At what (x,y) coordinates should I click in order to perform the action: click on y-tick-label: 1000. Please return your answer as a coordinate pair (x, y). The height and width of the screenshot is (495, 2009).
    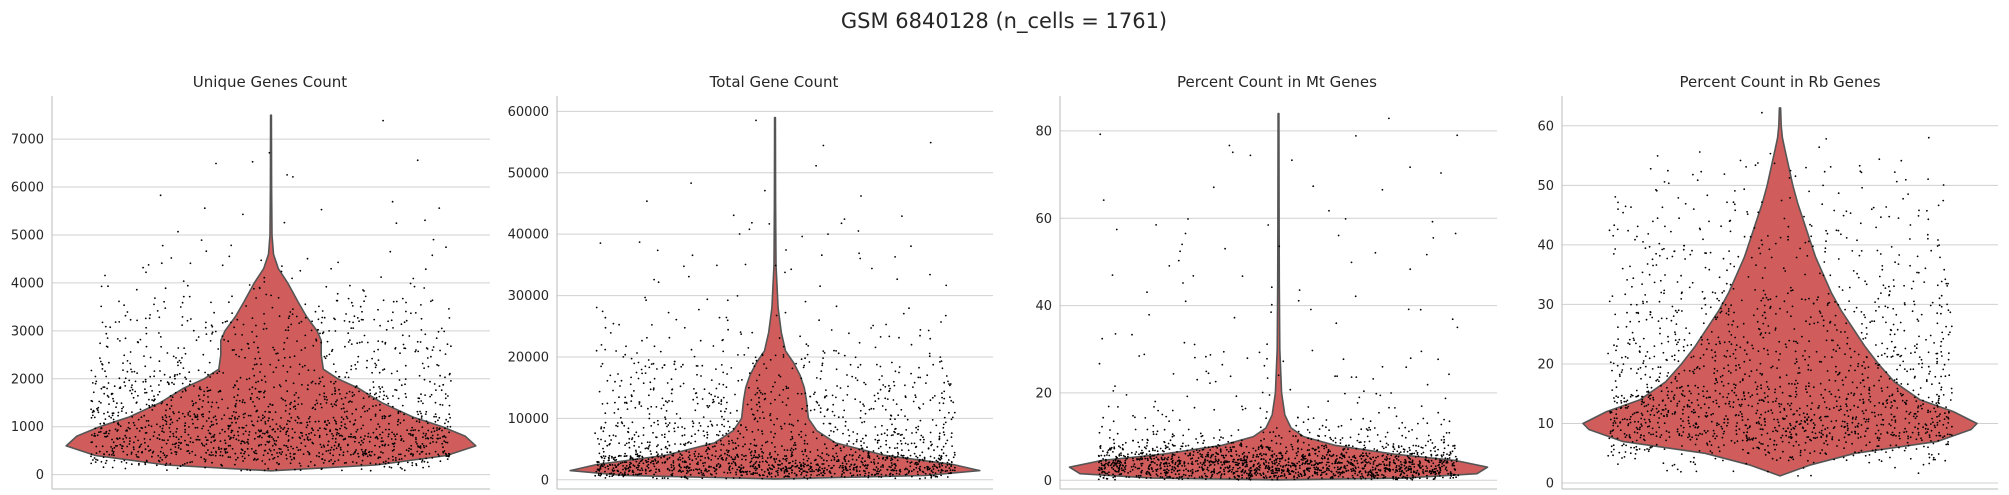
    Looking at the image, I should click on (27, 427).